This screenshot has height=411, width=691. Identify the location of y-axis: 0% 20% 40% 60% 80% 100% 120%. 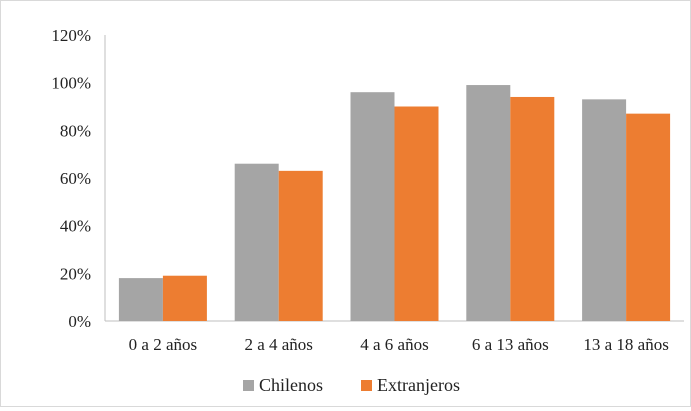
(78, 178).